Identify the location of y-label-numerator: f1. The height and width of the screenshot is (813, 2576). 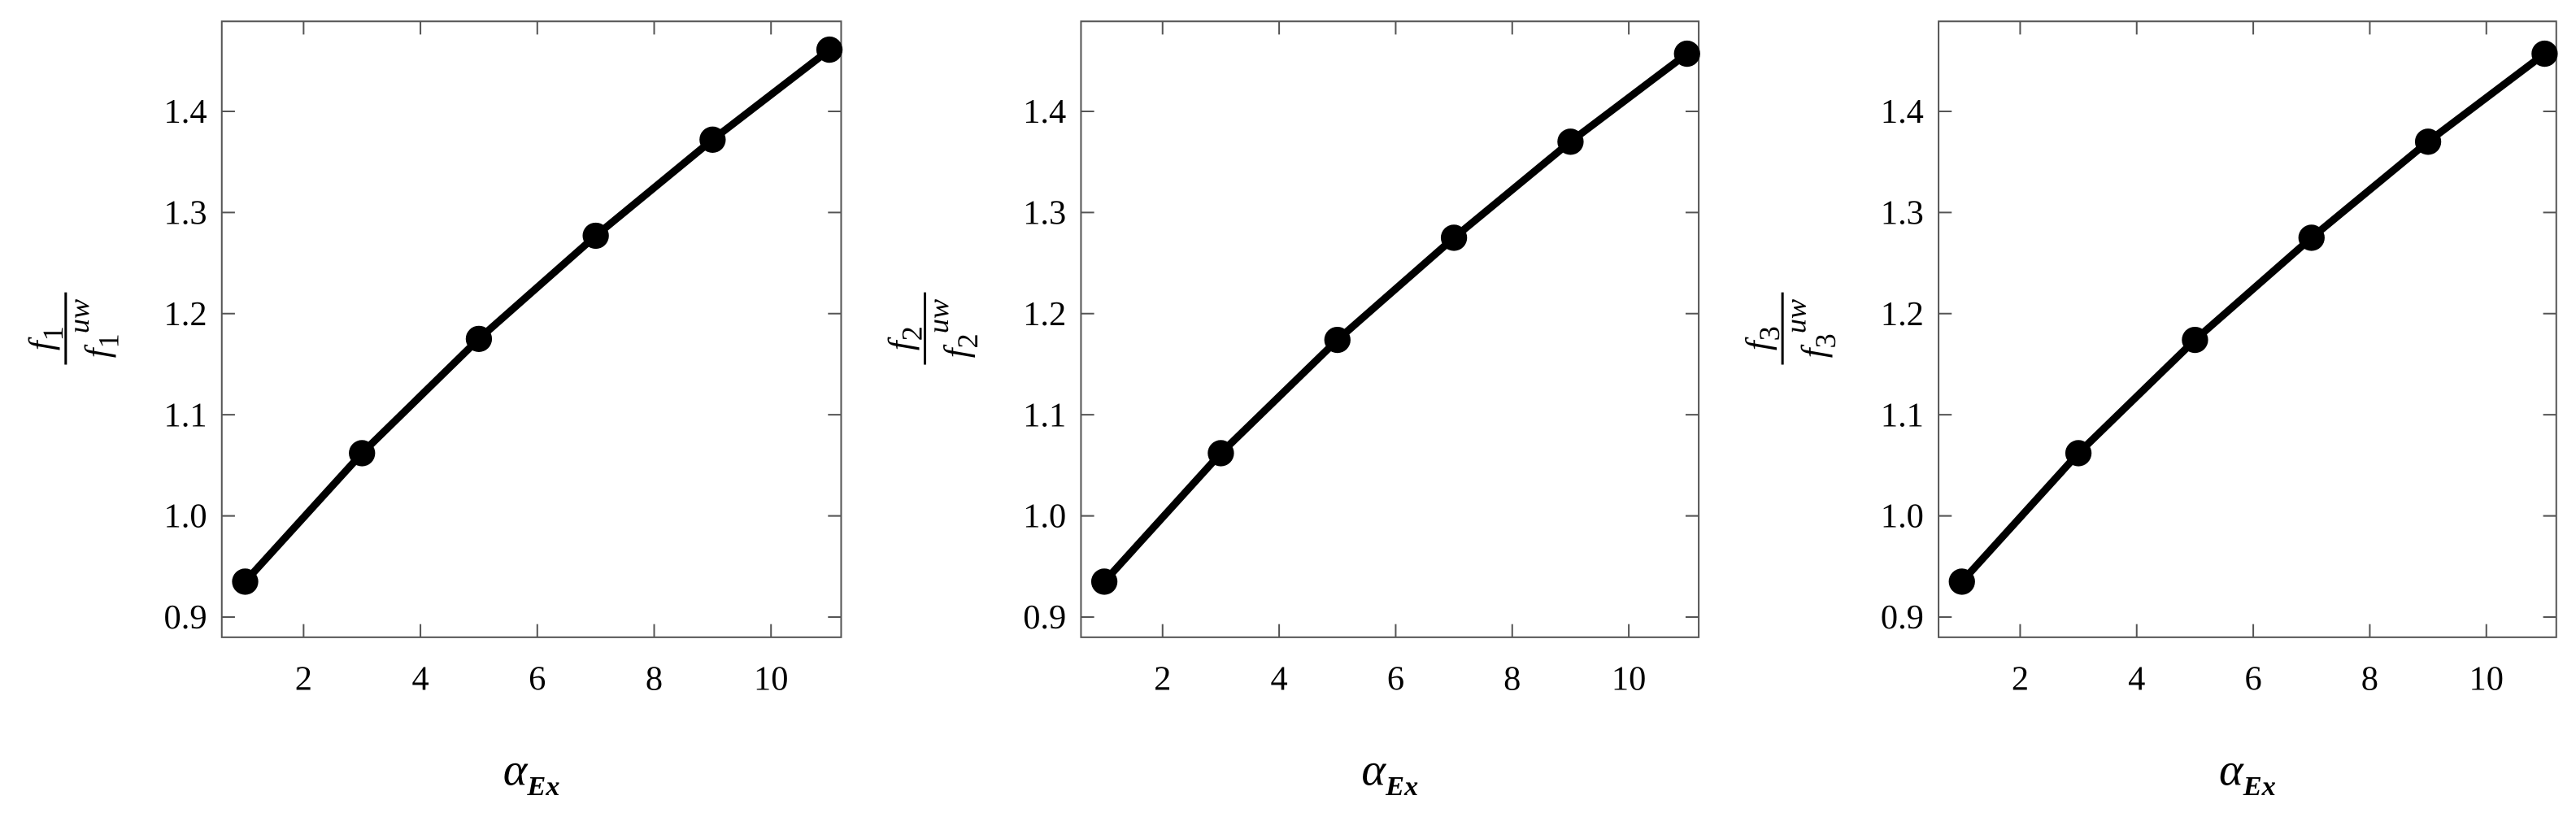
(46, 338).